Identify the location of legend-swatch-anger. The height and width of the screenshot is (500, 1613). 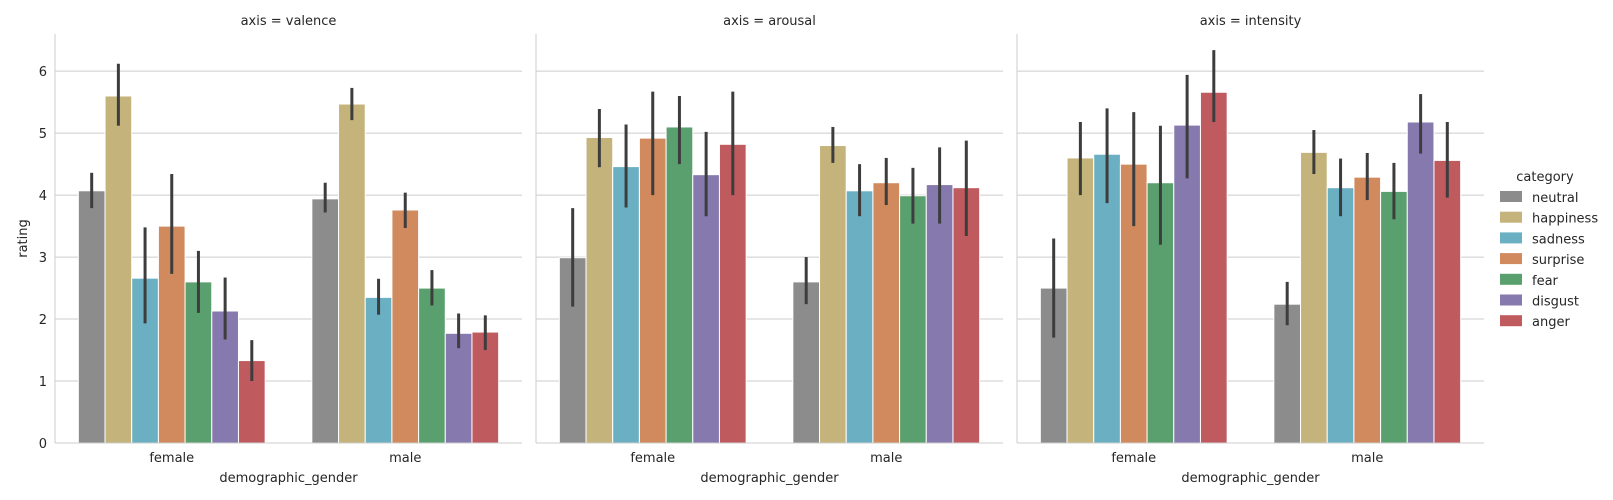
(1511, 321).